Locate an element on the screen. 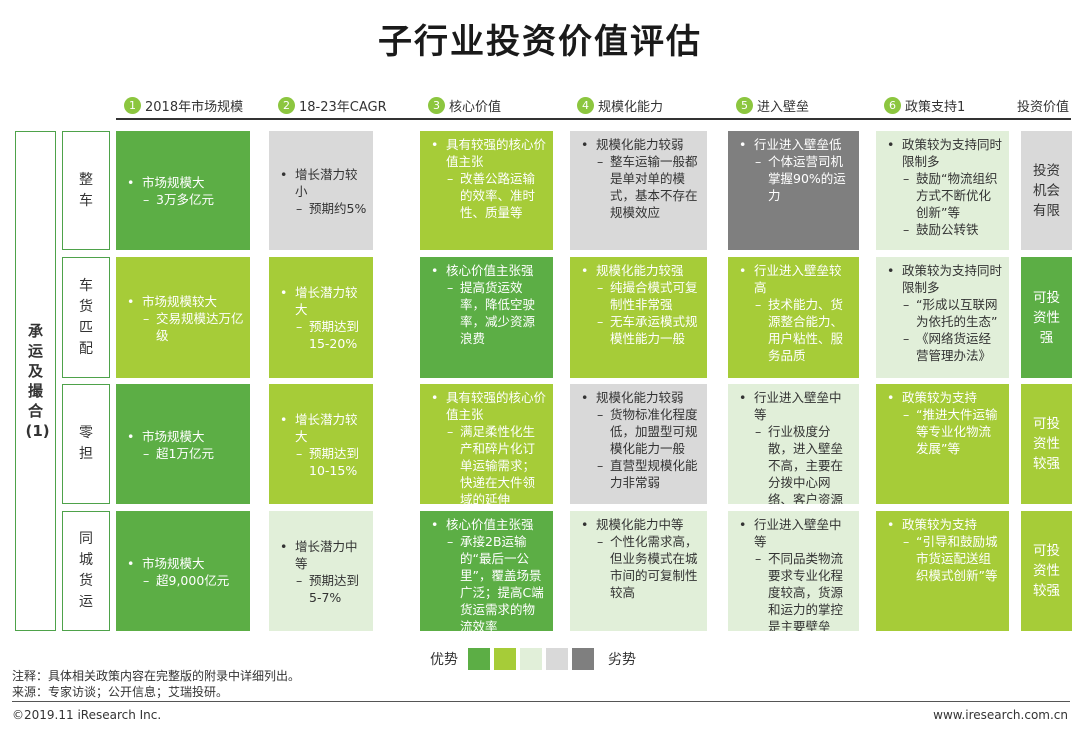 The height and width of the screenshot is (736, 1080). cell-sub-point: 预期达到5-7% is located at coordinates (321, 589).